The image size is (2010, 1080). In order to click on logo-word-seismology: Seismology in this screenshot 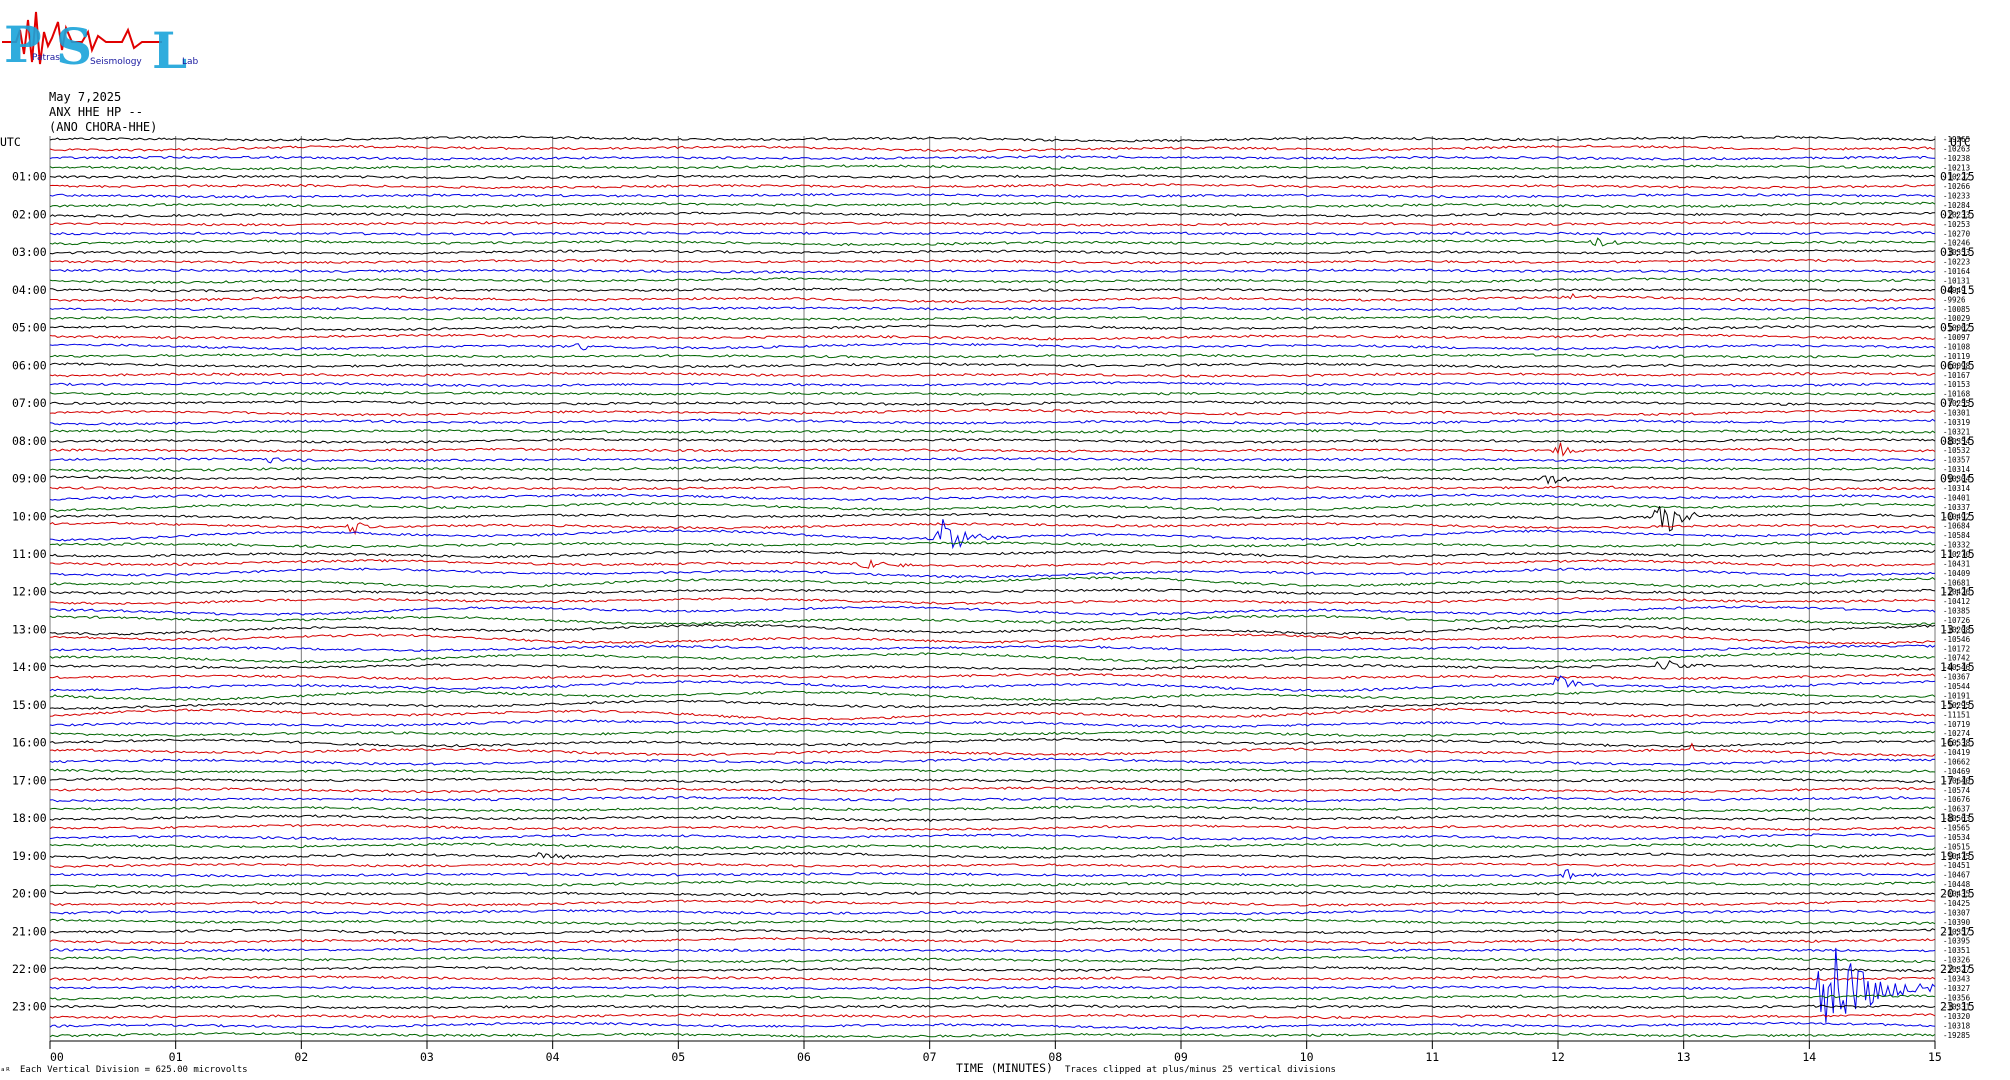, I will do `click(116, 62)`.